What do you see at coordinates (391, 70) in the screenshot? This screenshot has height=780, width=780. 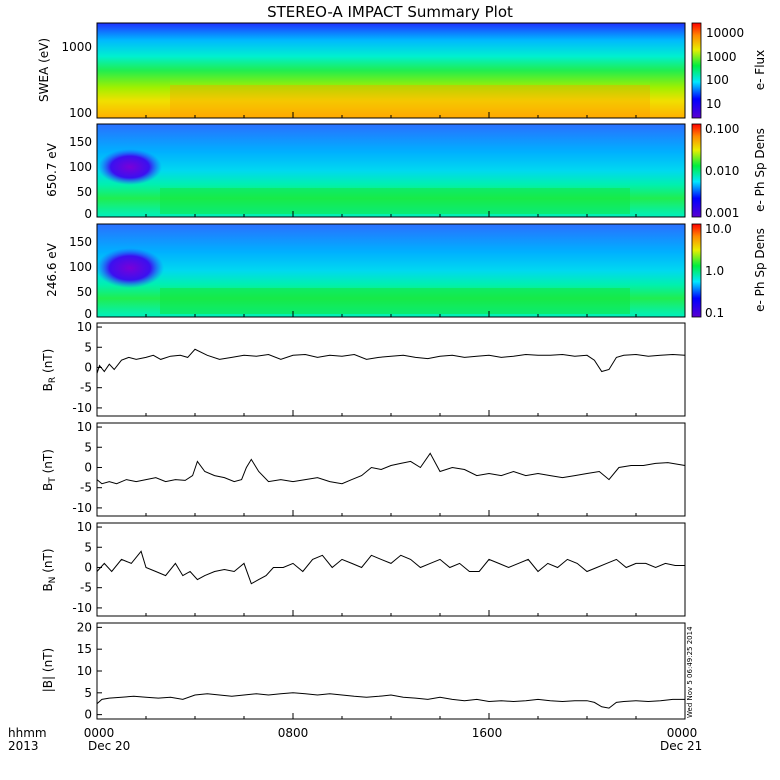 I see `swea-spectrogram` at bounding box center [391, 70].